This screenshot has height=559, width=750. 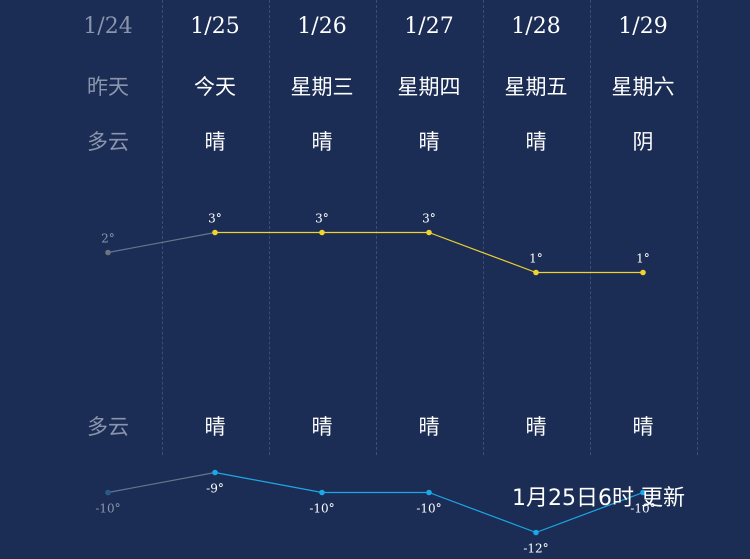 I want to click on day-date: 1/24, so click(x=108, y=26).